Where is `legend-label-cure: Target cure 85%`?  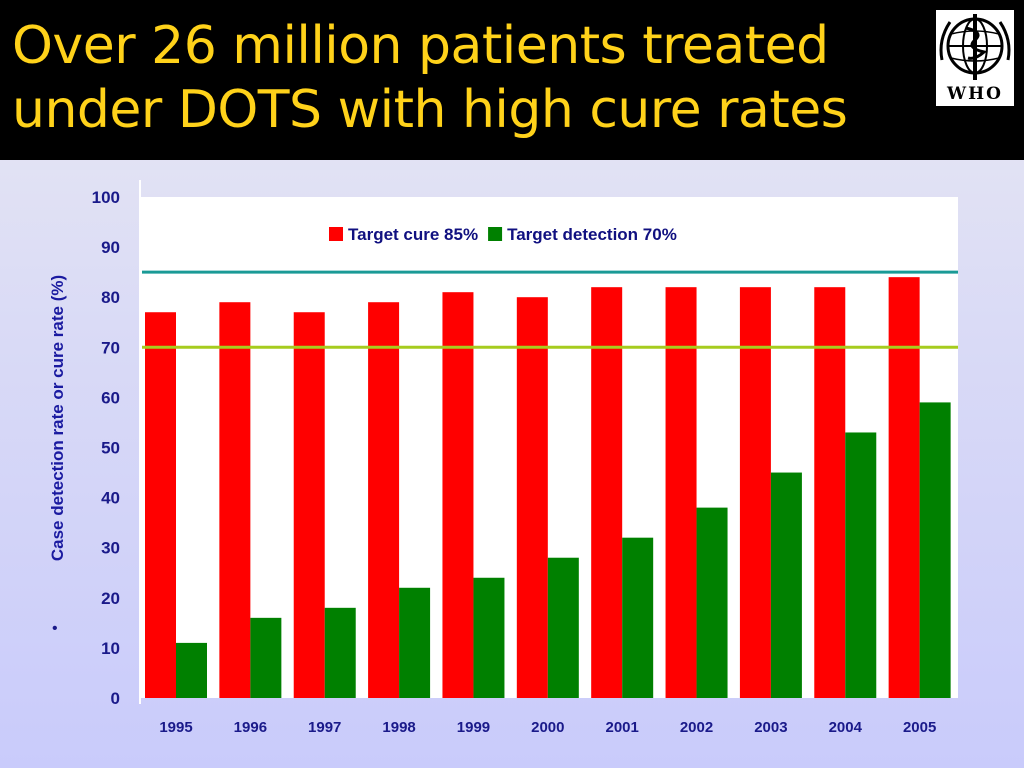
legend-label-cure: Target cure 85% is located at coordinates (413, 234).